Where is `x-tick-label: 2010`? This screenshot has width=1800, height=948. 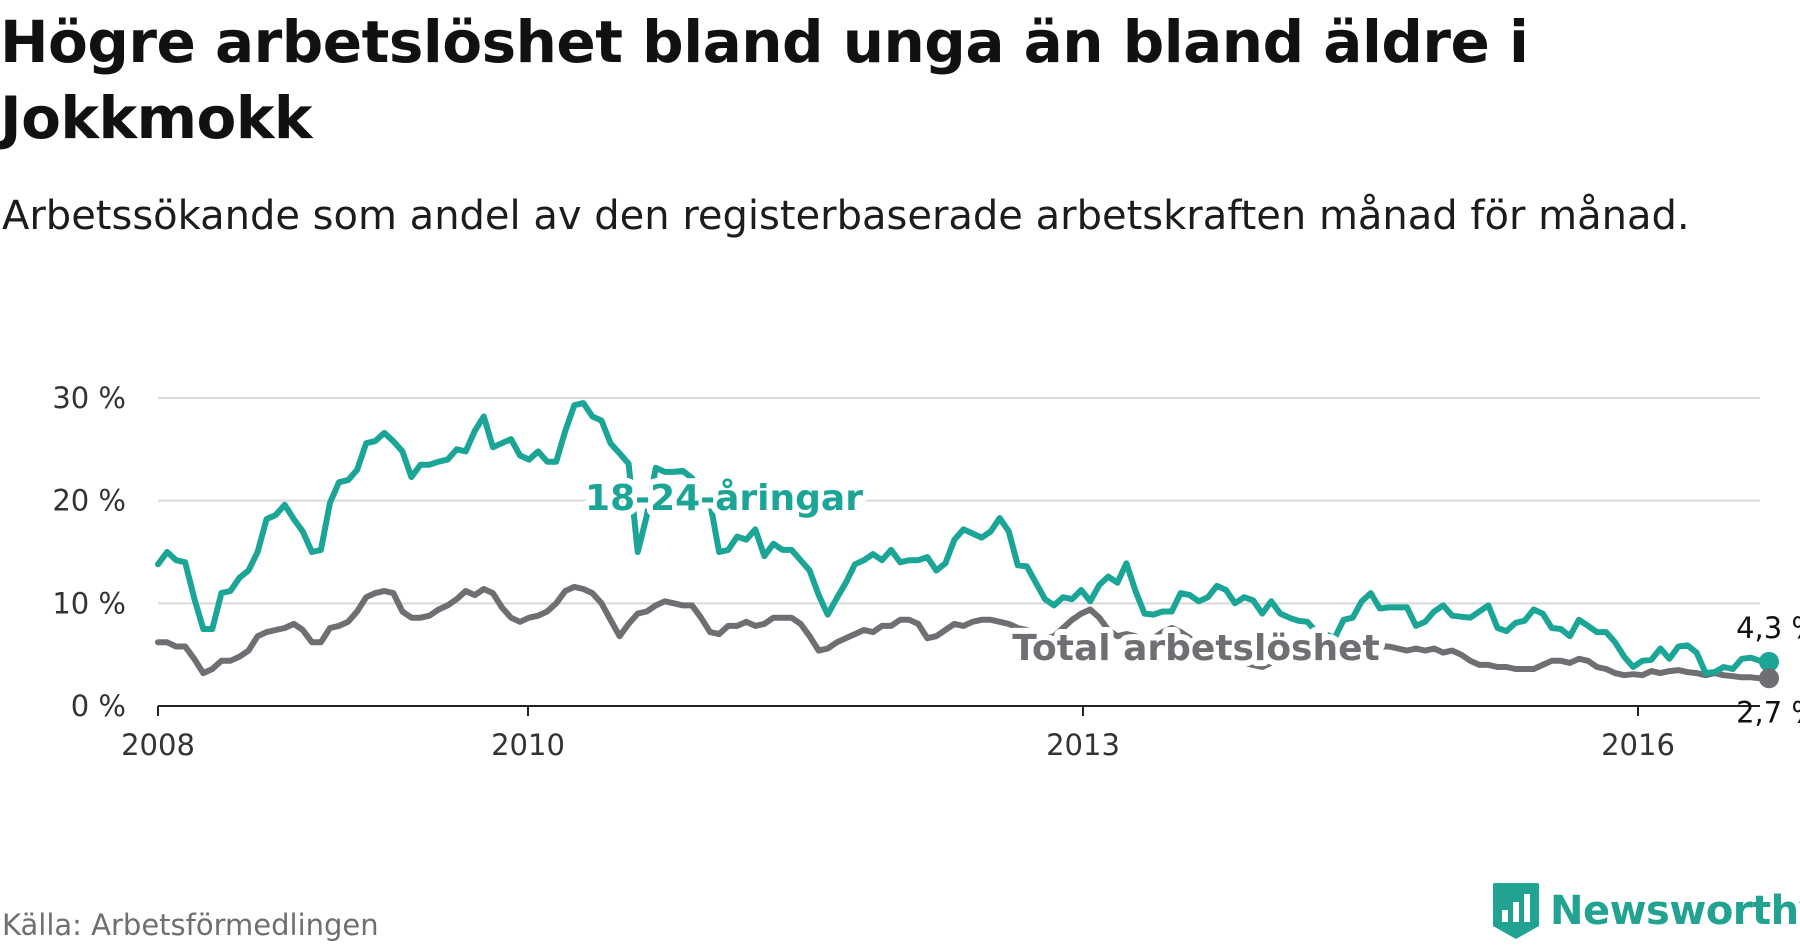
x-tick-label: 2010 is located at coordinates (528, 745).